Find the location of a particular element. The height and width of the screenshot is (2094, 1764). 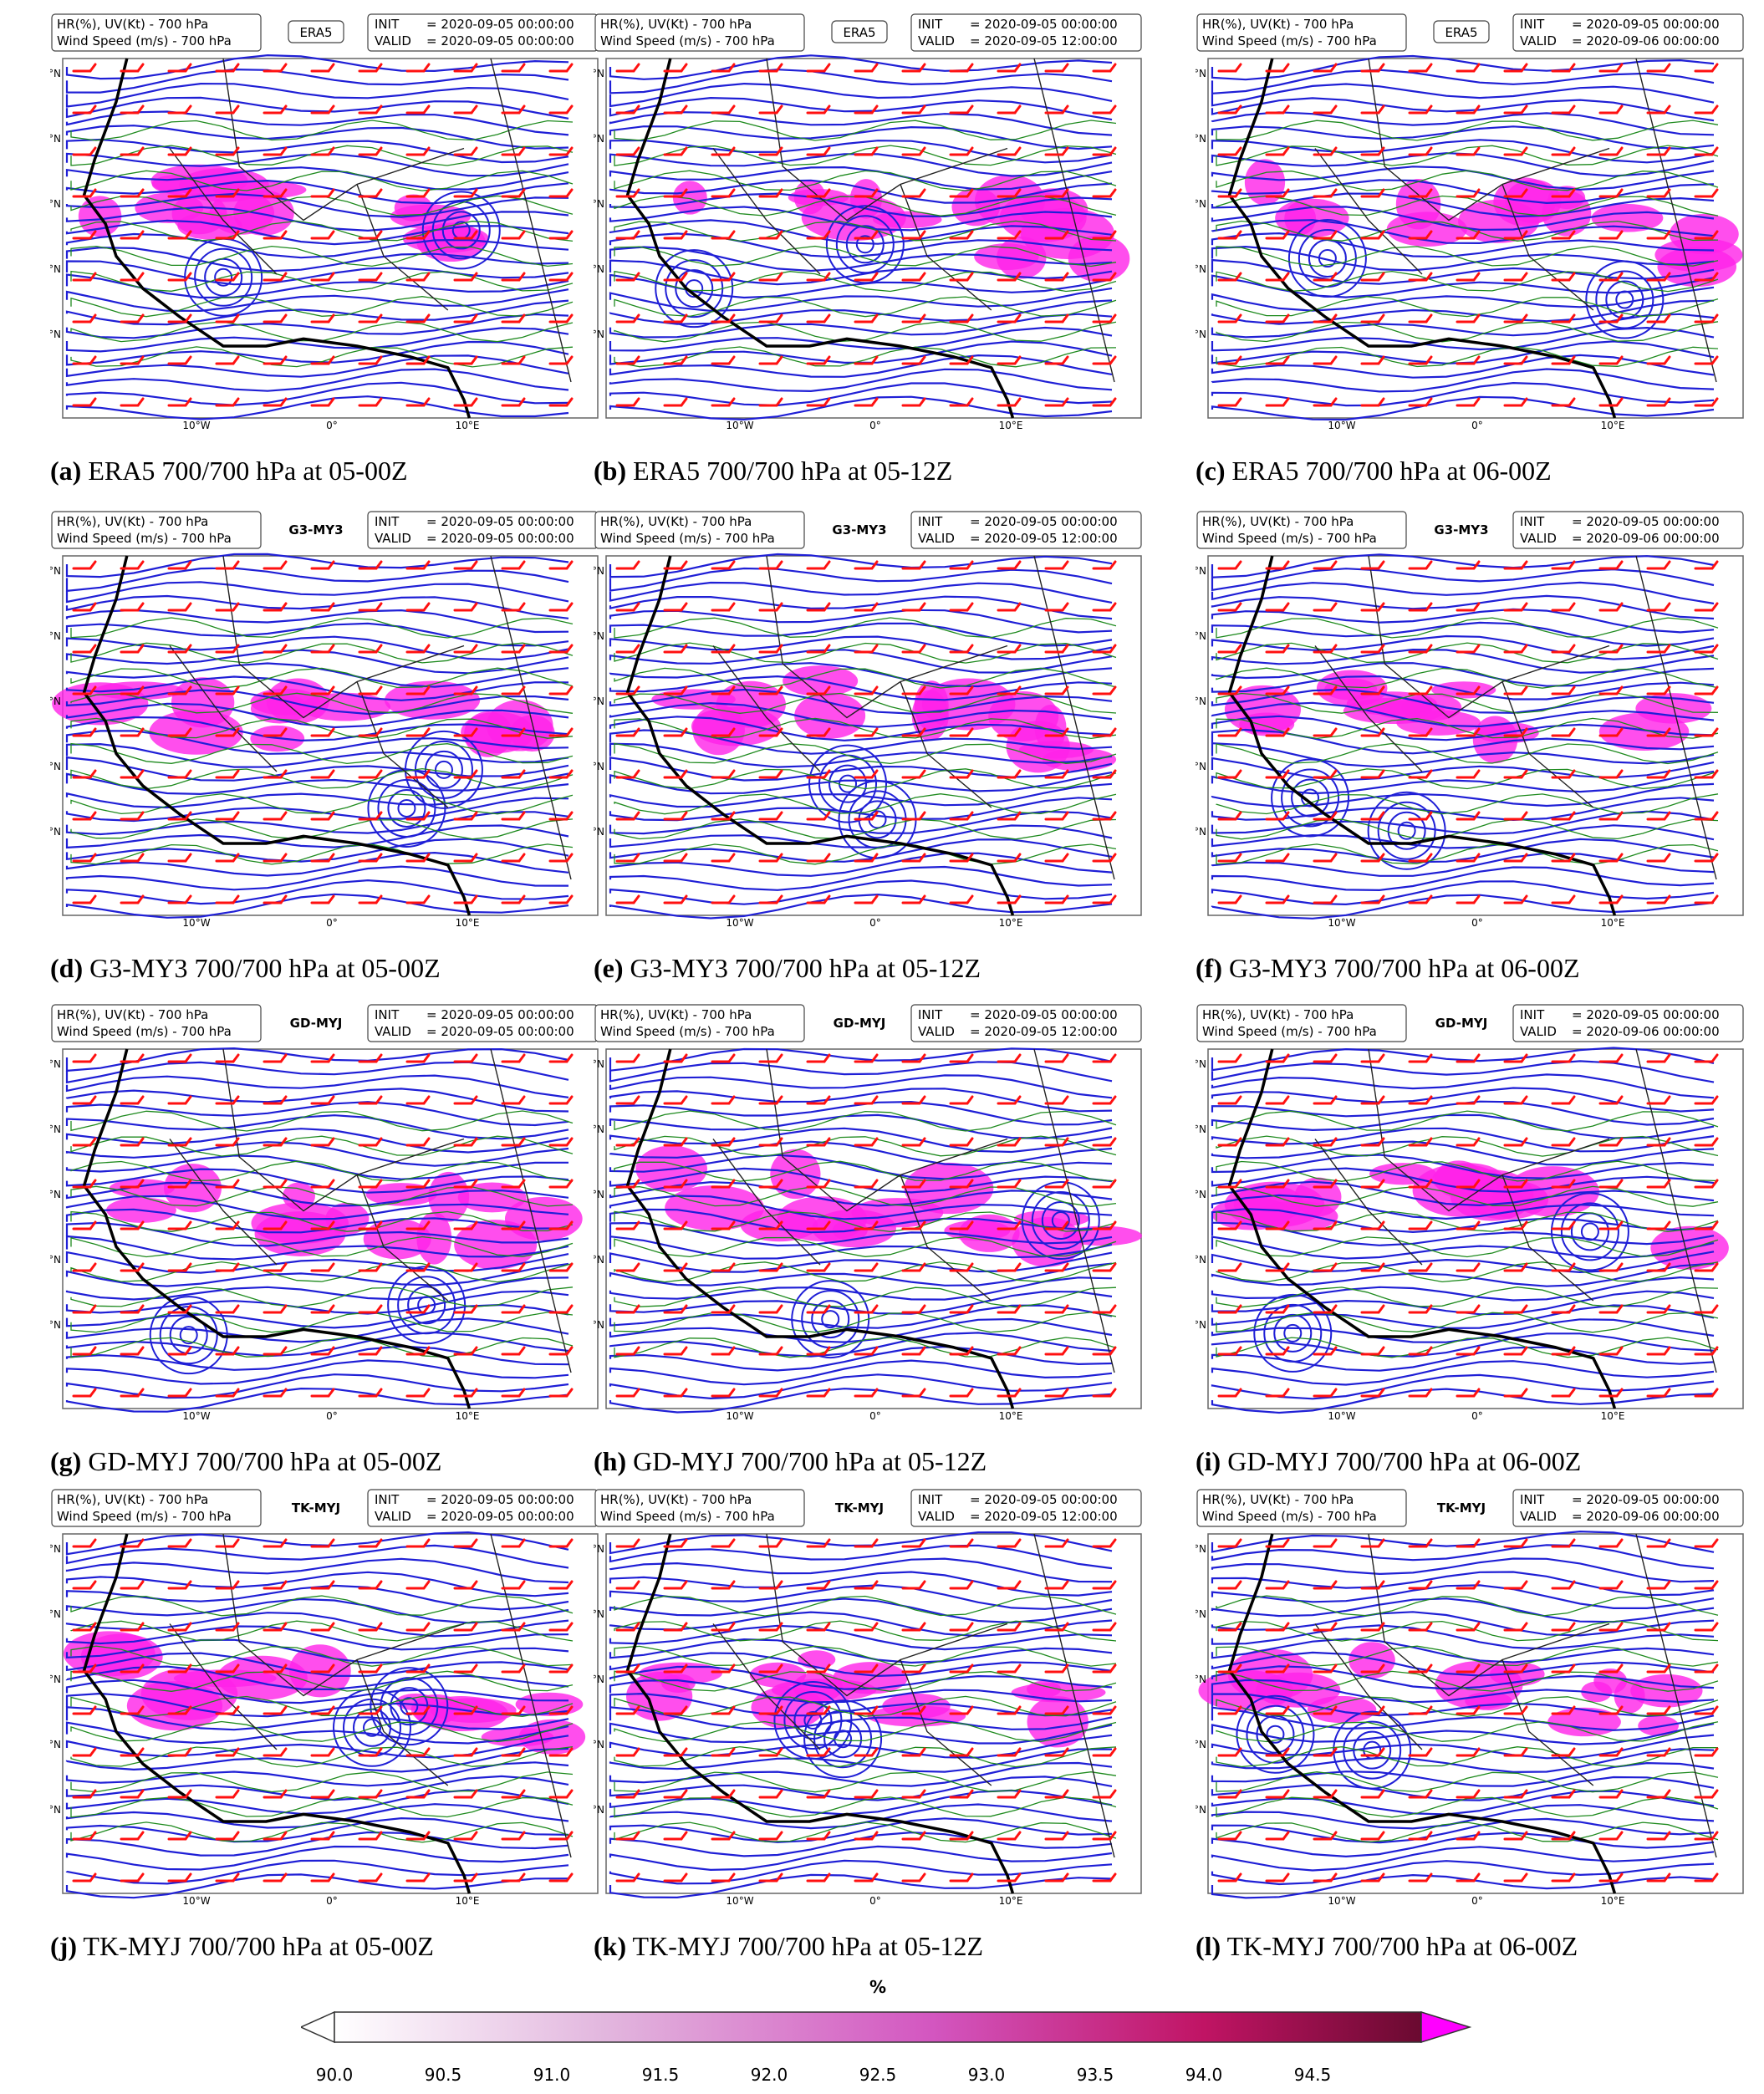

colorbar-tick-label: 93.5 is located at coordinates (1095, 2075).